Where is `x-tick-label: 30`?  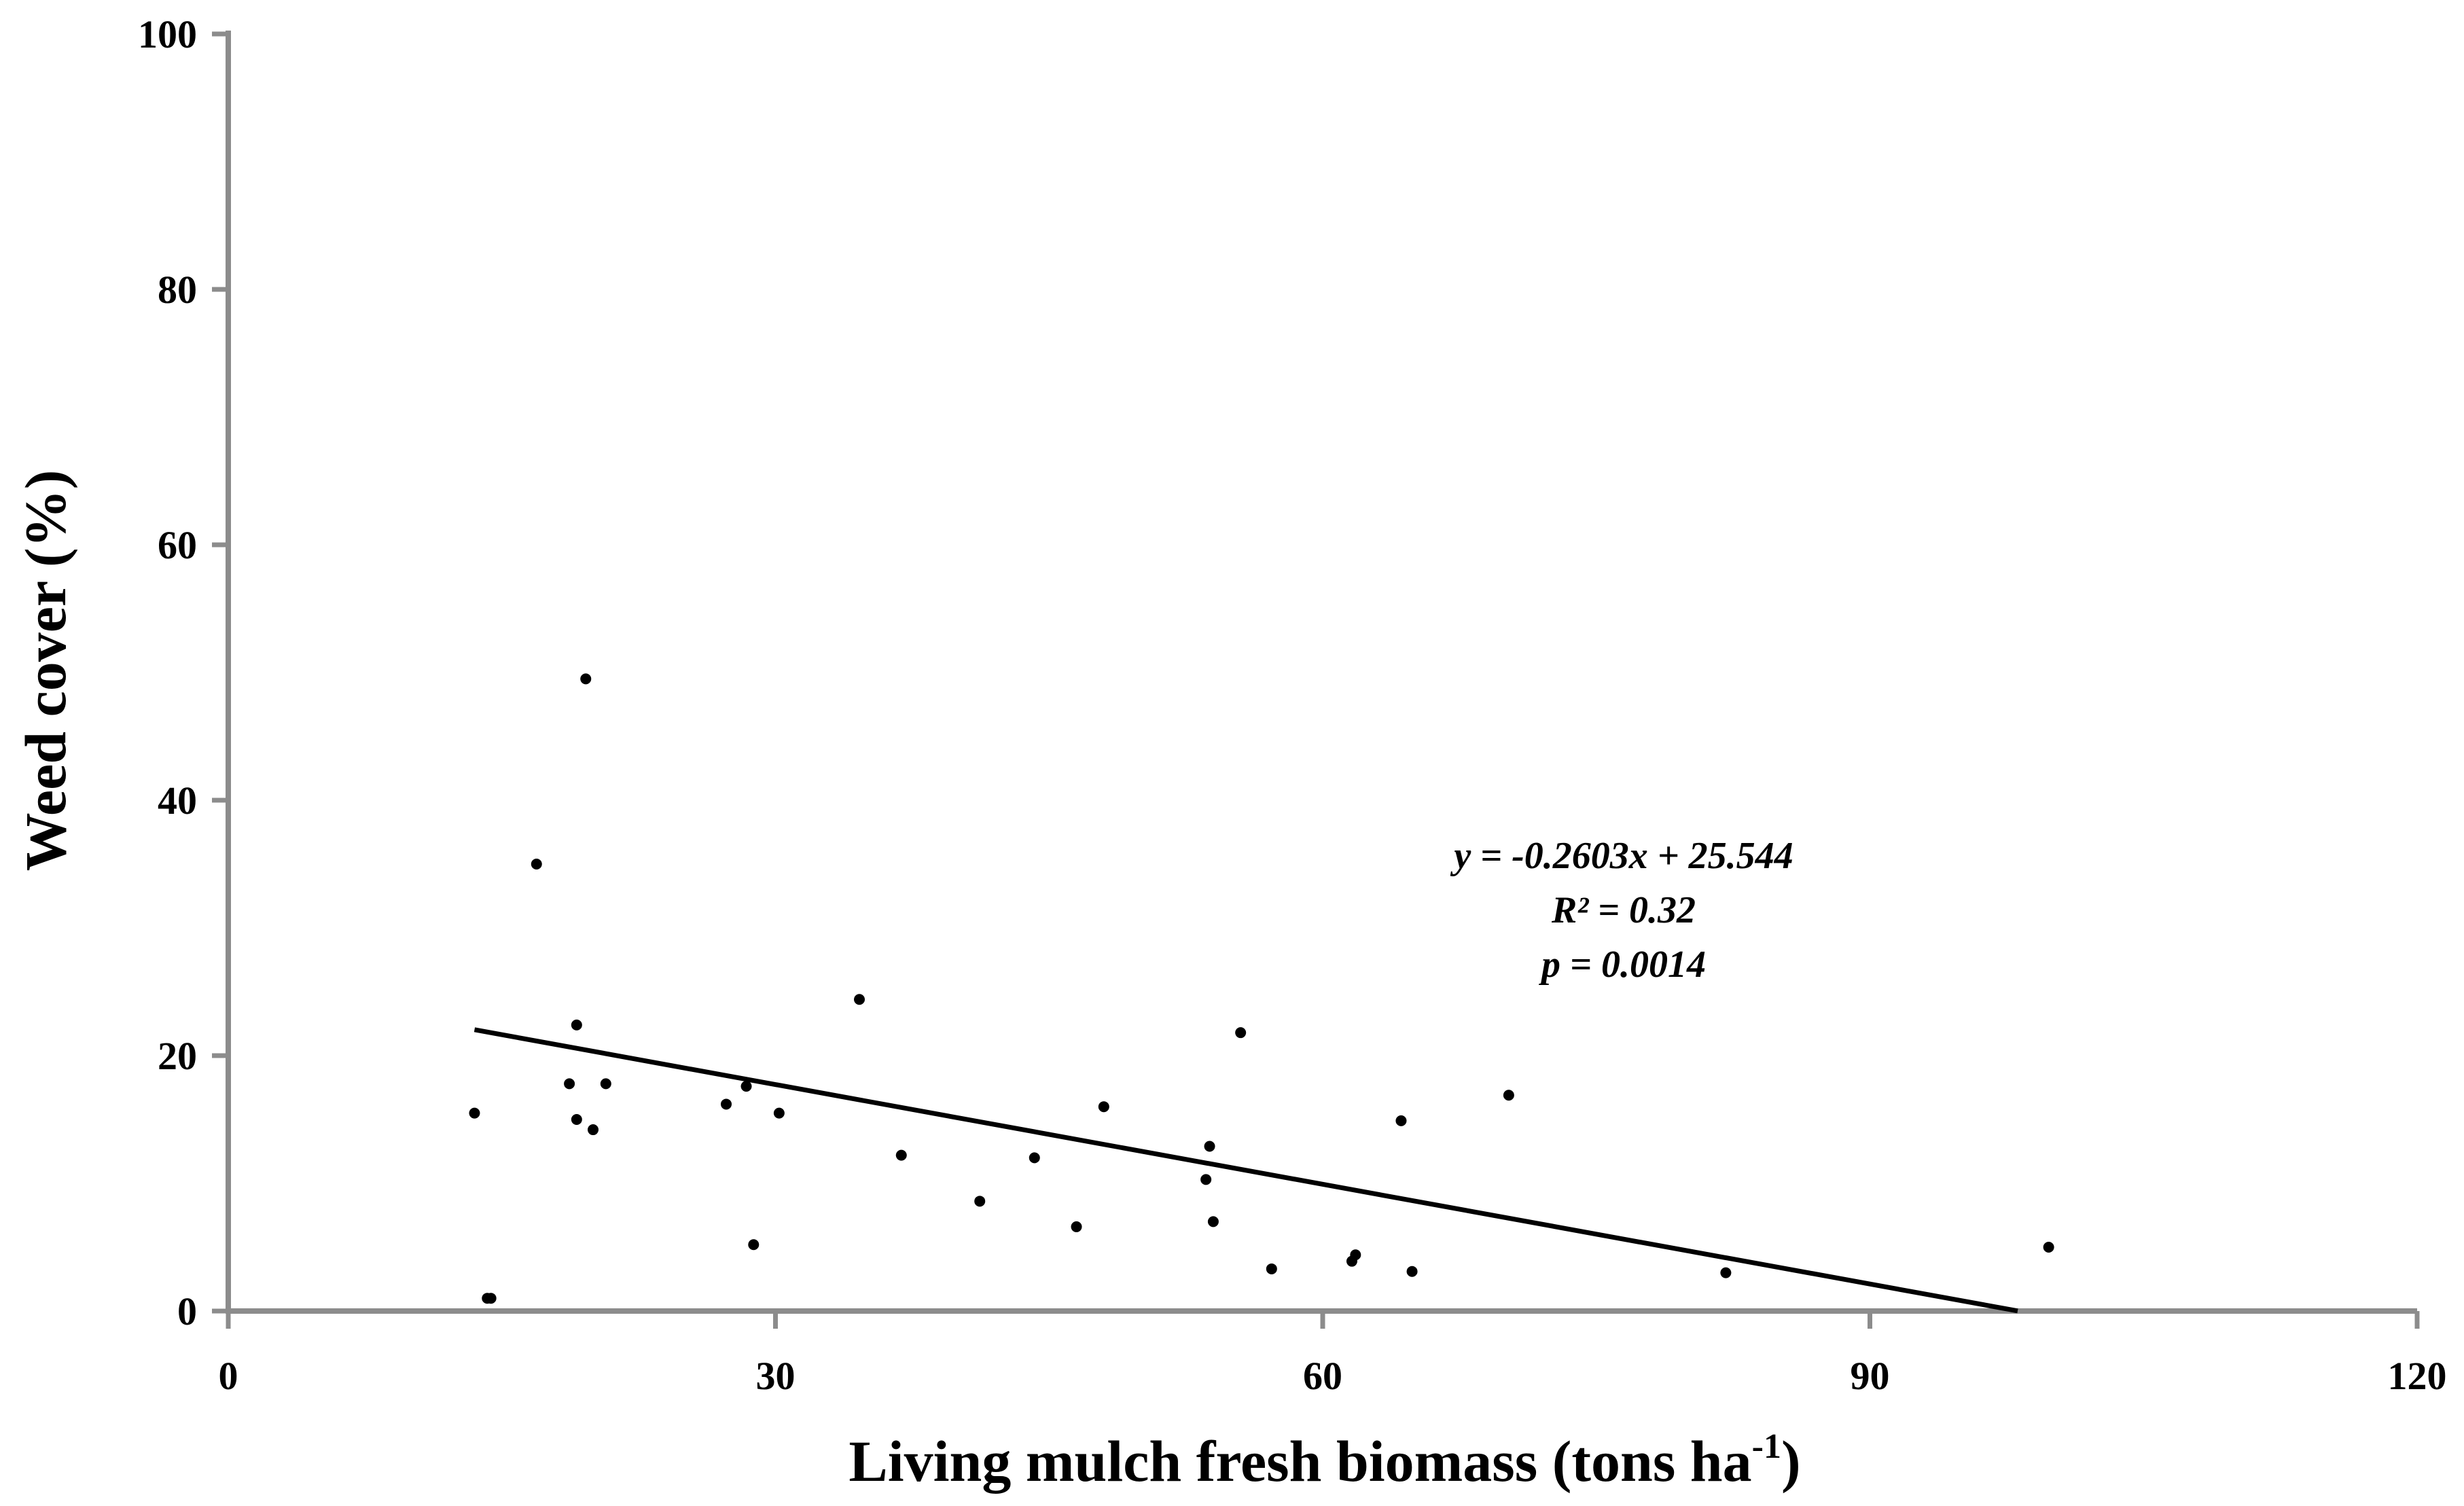 x-tick-label: 30 is located at coordinates (776, 1376).